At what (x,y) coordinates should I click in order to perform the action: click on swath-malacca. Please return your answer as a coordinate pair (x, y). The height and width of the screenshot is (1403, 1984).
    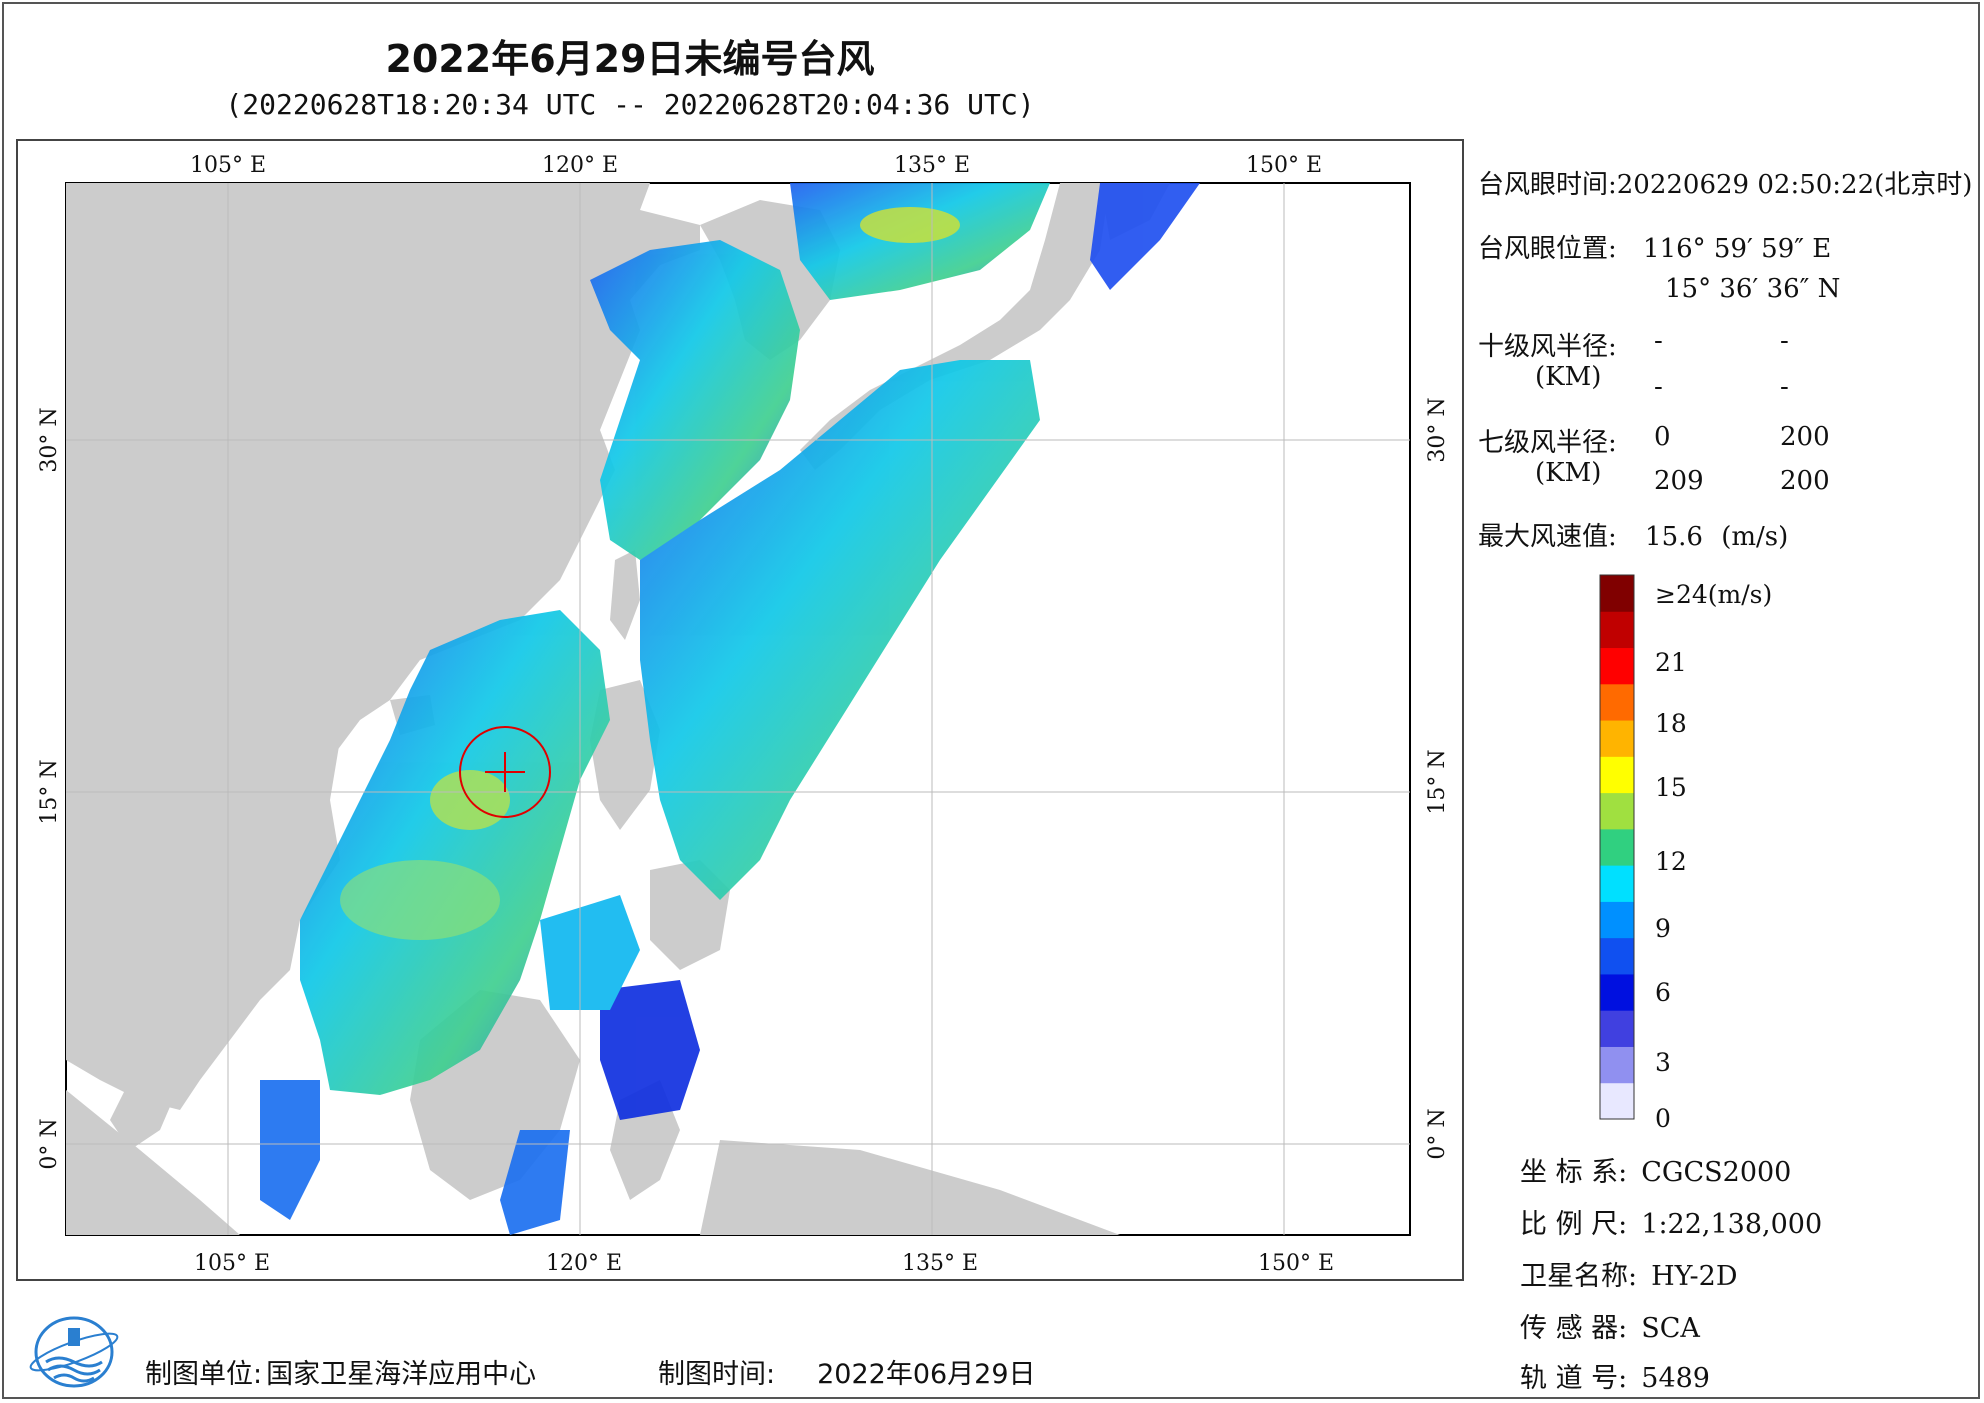
    Looking at the image, I should click on (290, 1150).